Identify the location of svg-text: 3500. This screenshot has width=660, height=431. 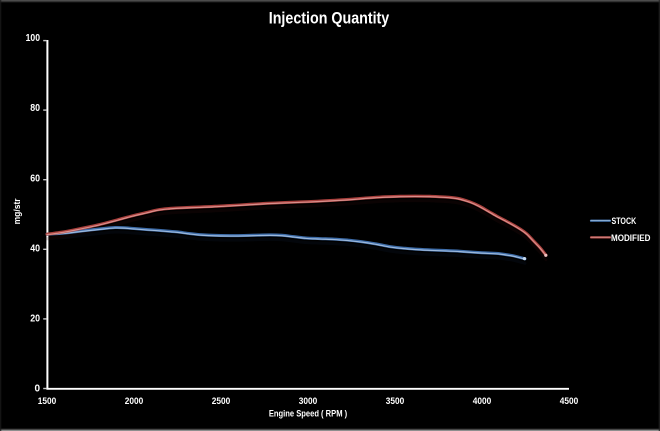
(395, 401).